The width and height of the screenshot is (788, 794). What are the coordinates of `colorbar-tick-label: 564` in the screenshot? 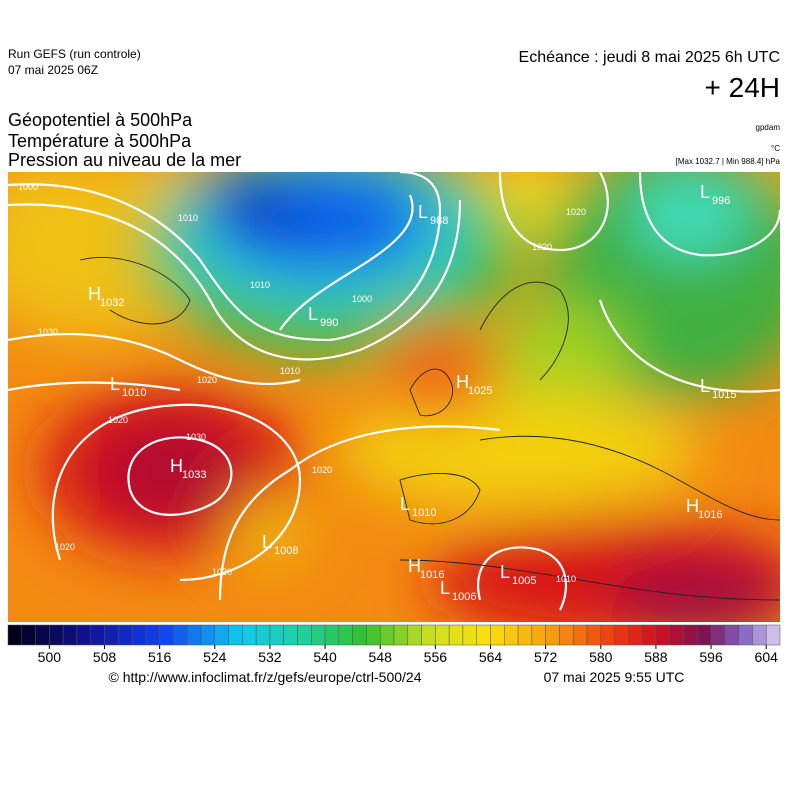 It's located at (491, 657).